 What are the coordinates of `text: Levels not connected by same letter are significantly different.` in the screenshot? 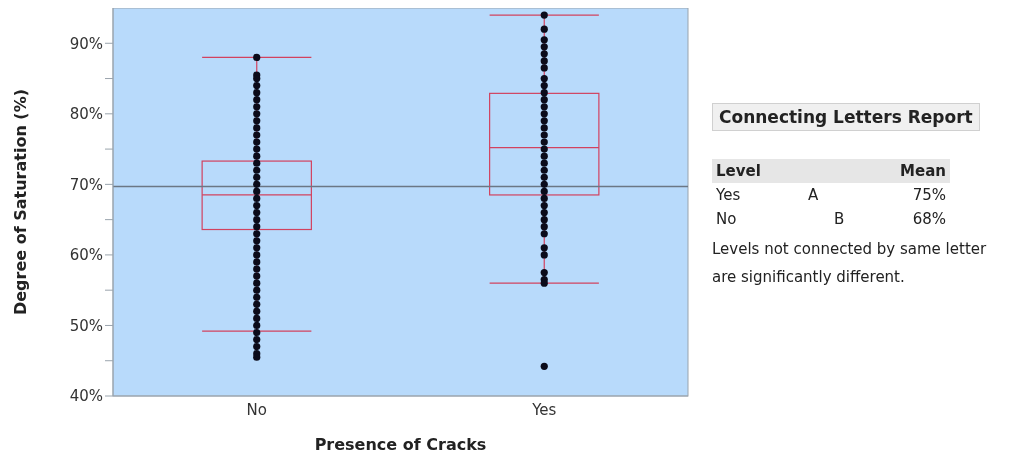 It's located at (849, 263).